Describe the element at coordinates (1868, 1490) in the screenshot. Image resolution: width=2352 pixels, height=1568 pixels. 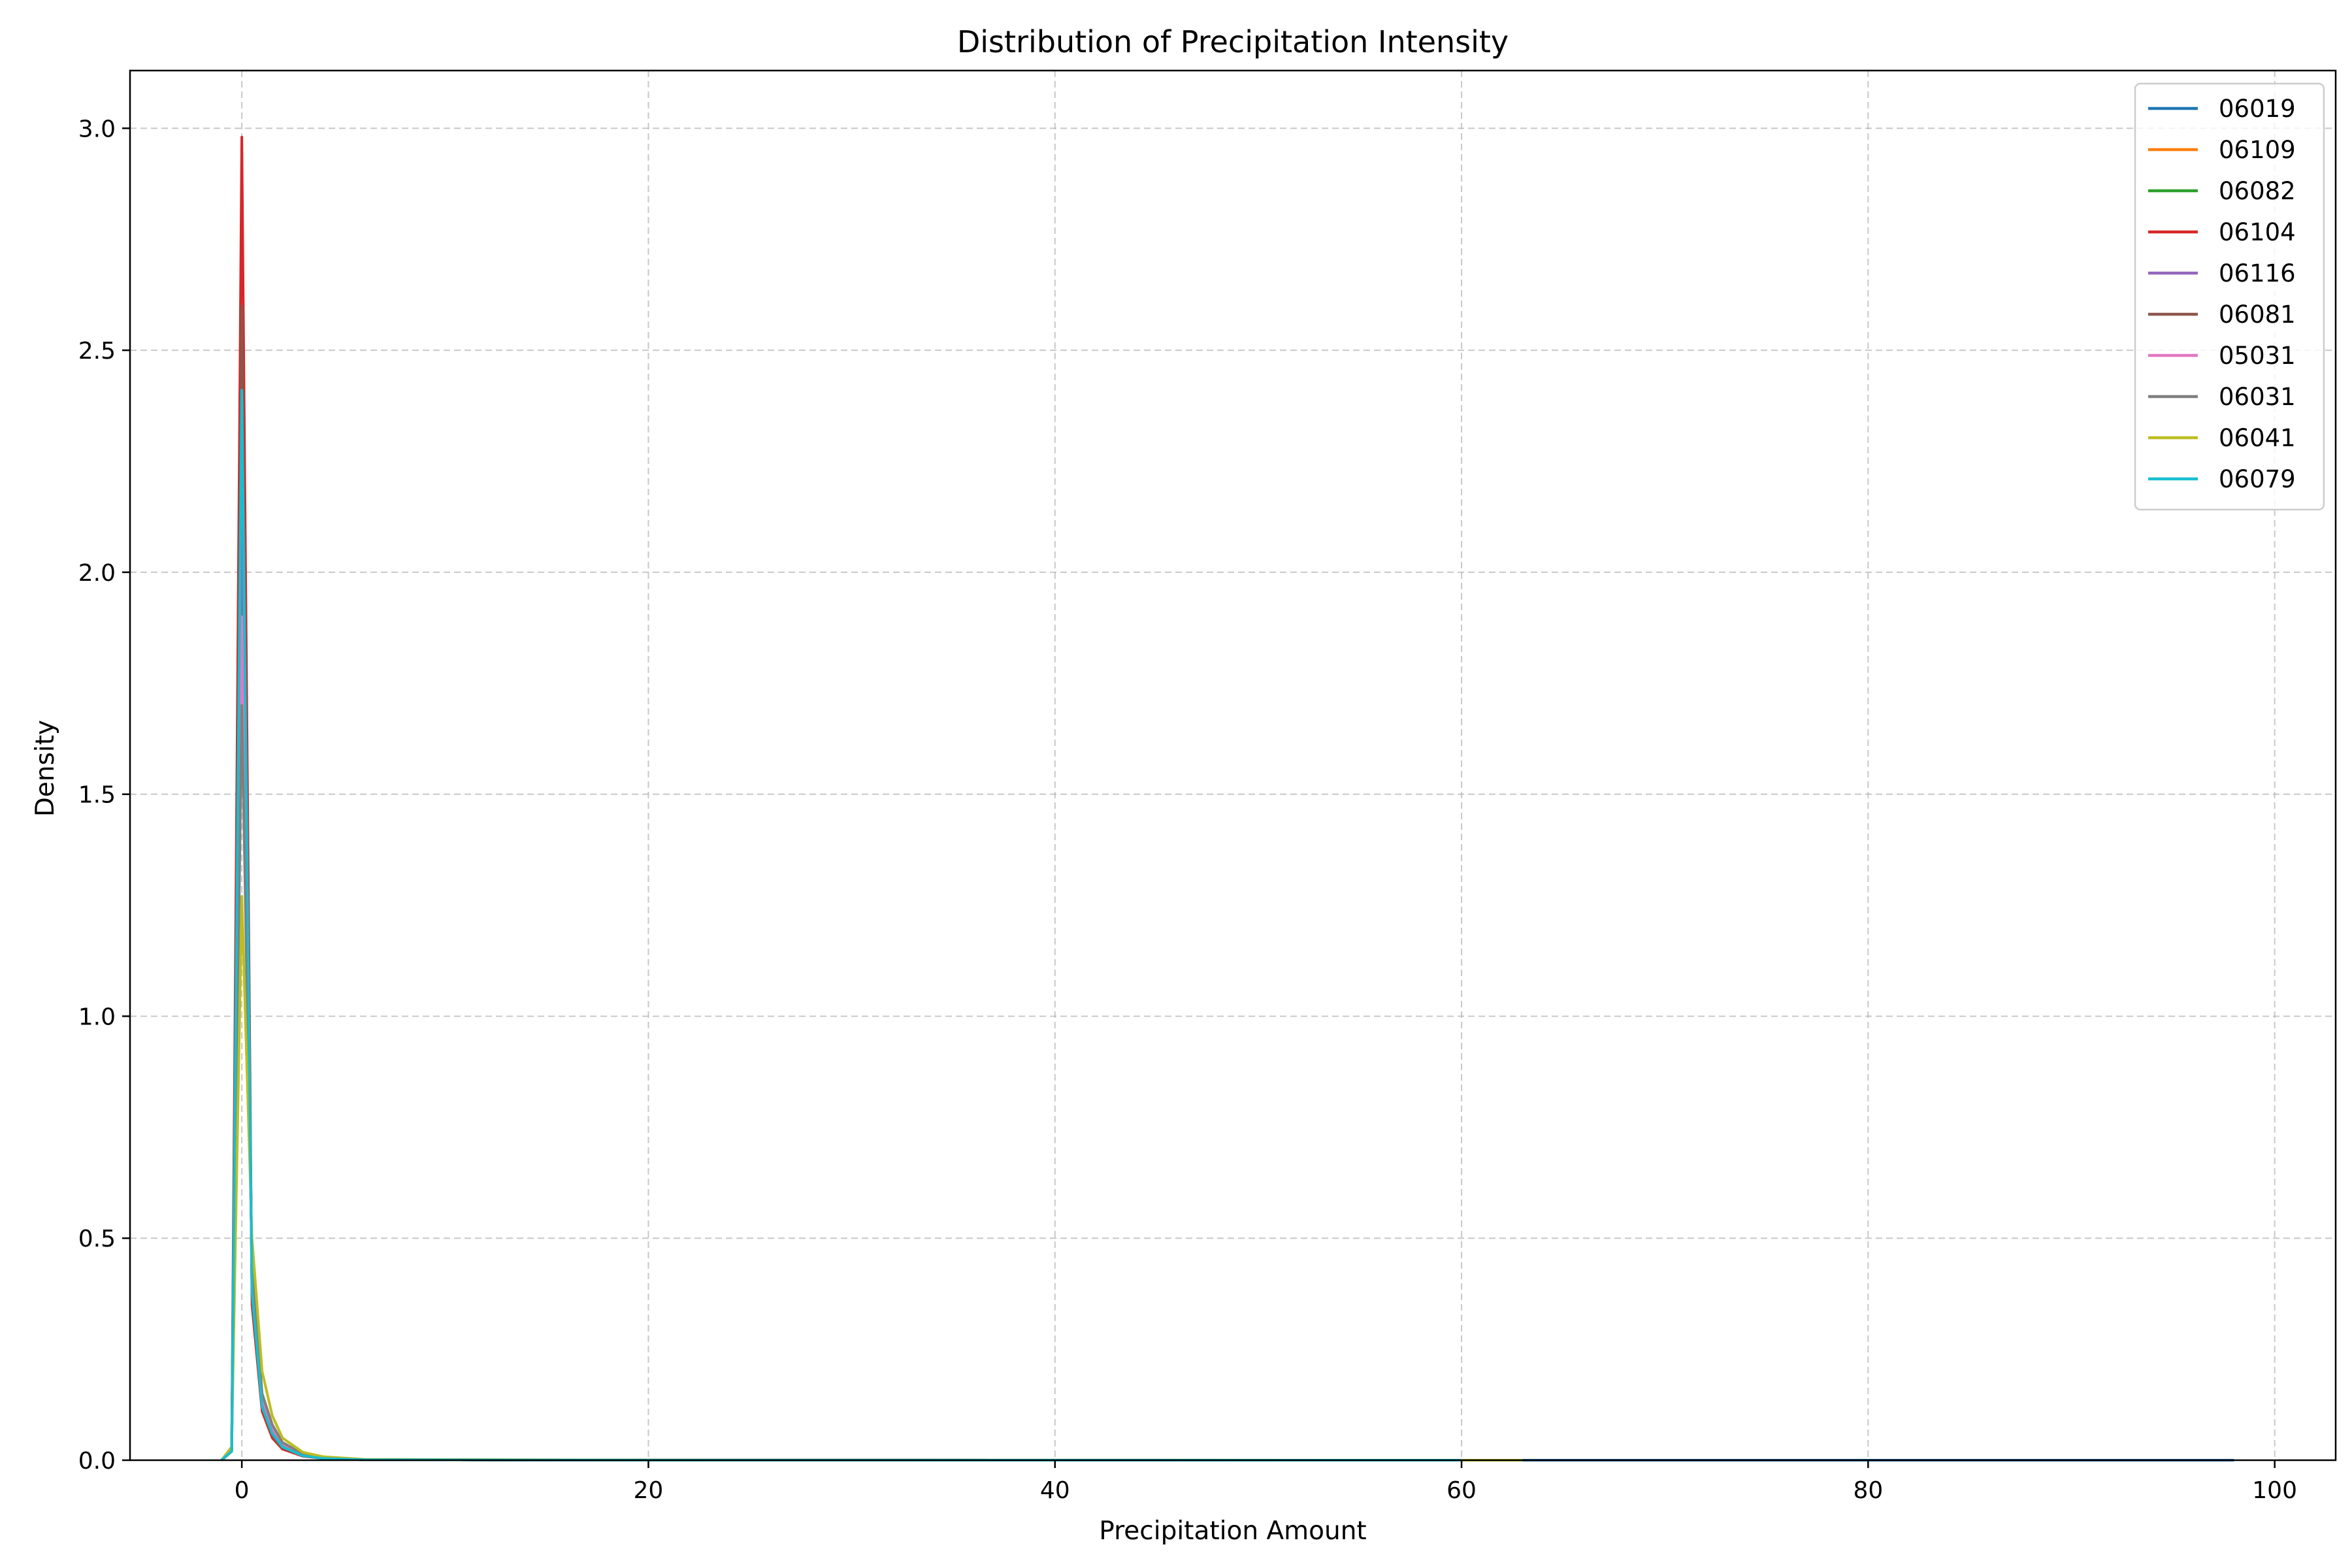
I see `x-tick-label-4: 80` at that location.